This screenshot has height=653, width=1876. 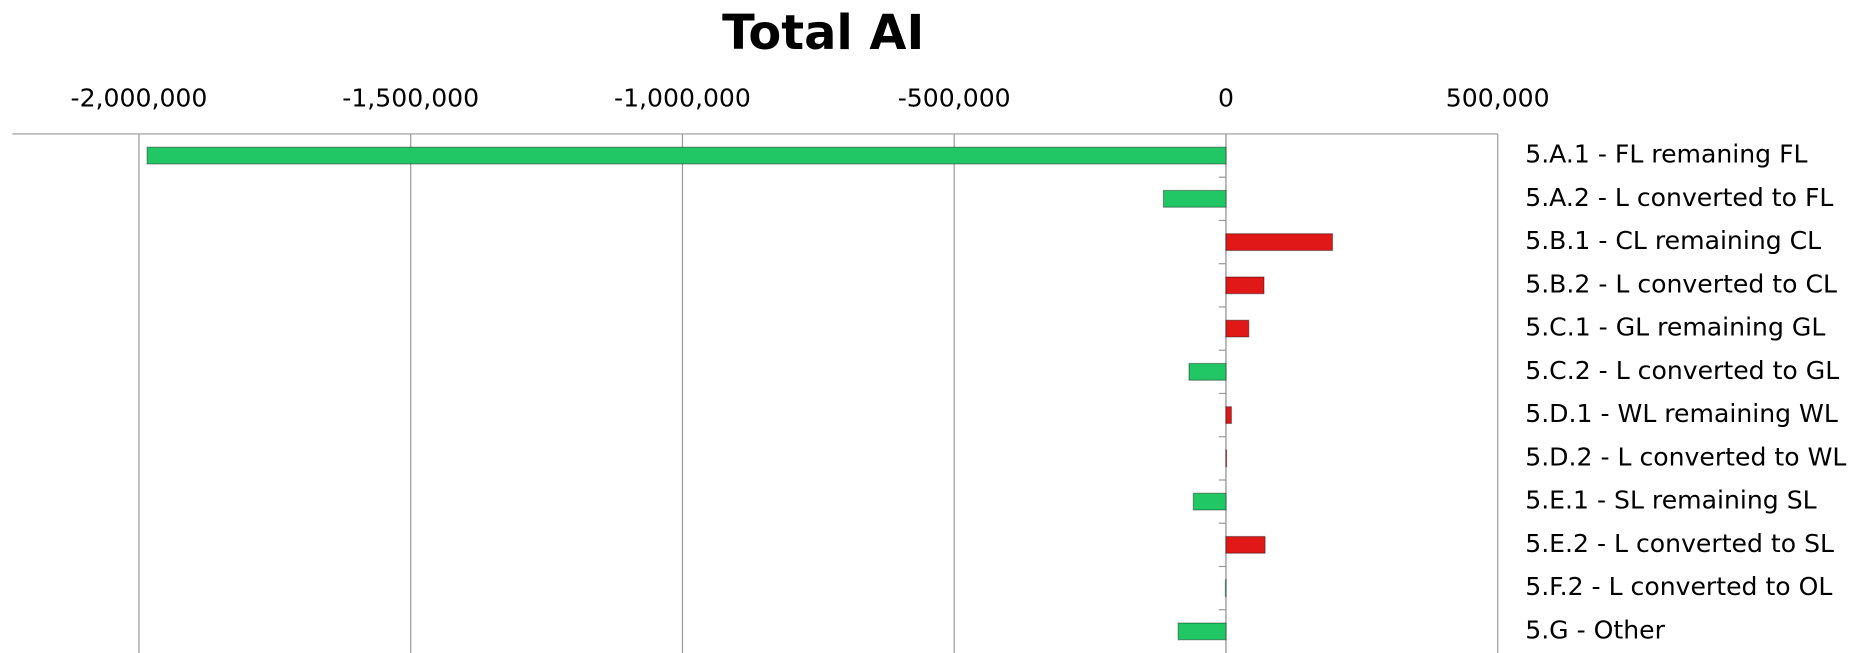 I want to click on x-tick-label: -1,000,000, so click(x=682, y=97).